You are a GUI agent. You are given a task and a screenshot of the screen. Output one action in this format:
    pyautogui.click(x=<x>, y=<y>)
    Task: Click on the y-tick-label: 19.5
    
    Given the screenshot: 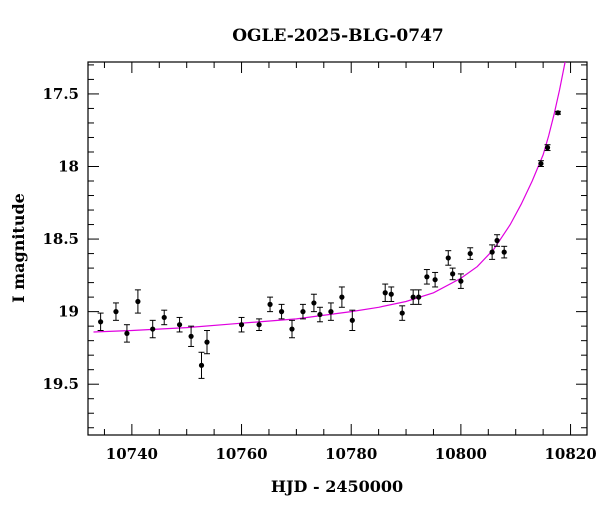 What is the action you would take?
    pyautogui.click(x=60, y=384)
    